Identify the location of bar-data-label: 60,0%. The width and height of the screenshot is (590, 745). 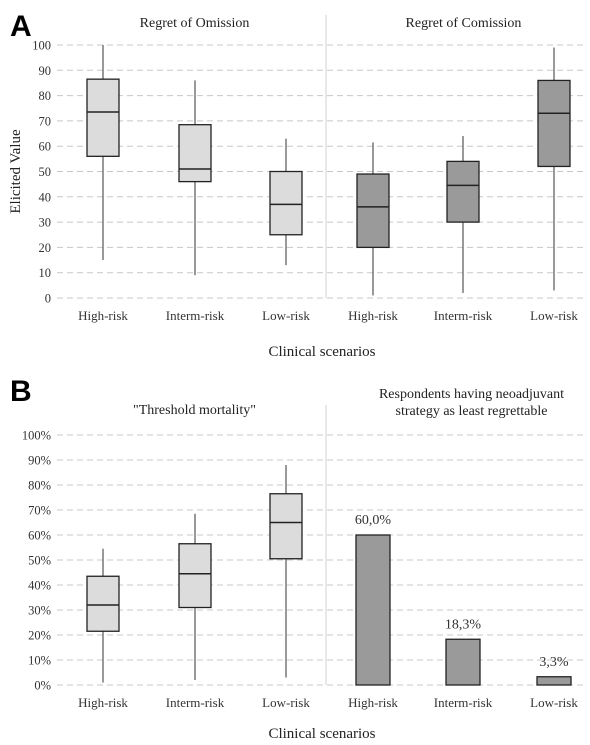
(373, 520).